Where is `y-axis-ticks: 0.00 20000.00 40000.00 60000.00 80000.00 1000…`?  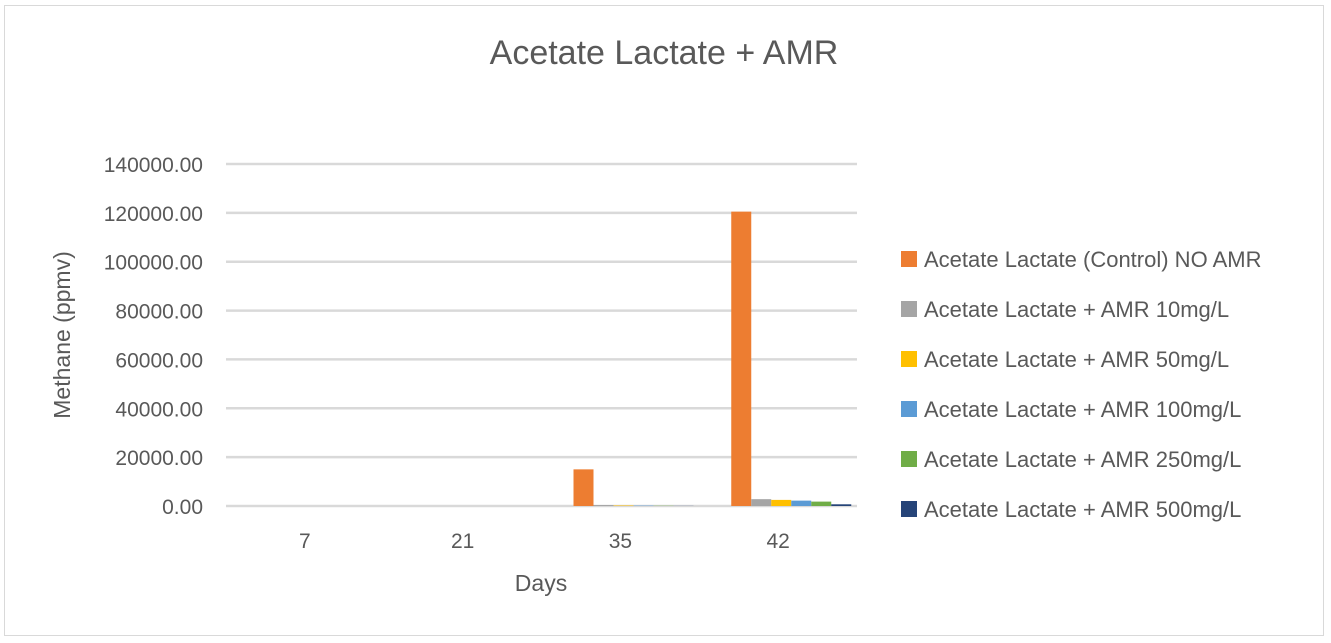
y-axis-ticks: 0.00 20000.00 40000.00 60000.00 80000.00 1000… is located at coordinates (153, 336).